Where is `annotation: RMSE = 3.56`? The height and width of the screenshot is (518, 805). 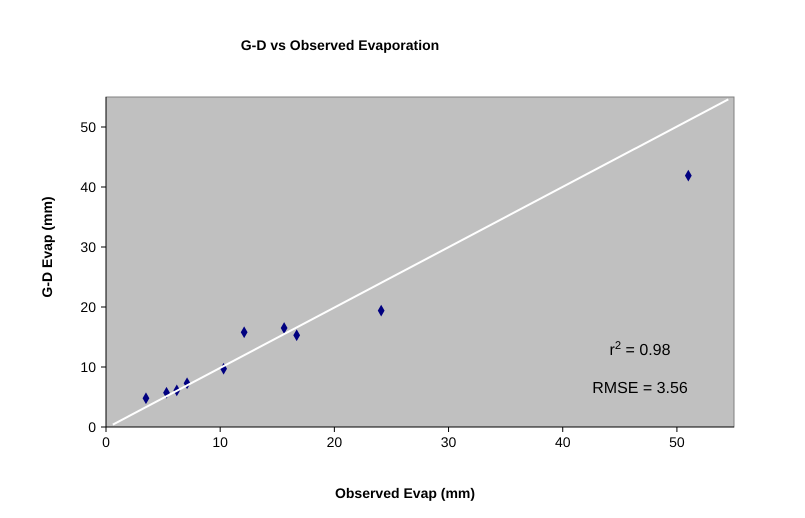
annotation: RMSE = 3.56 is located at coordinates (640, 388).